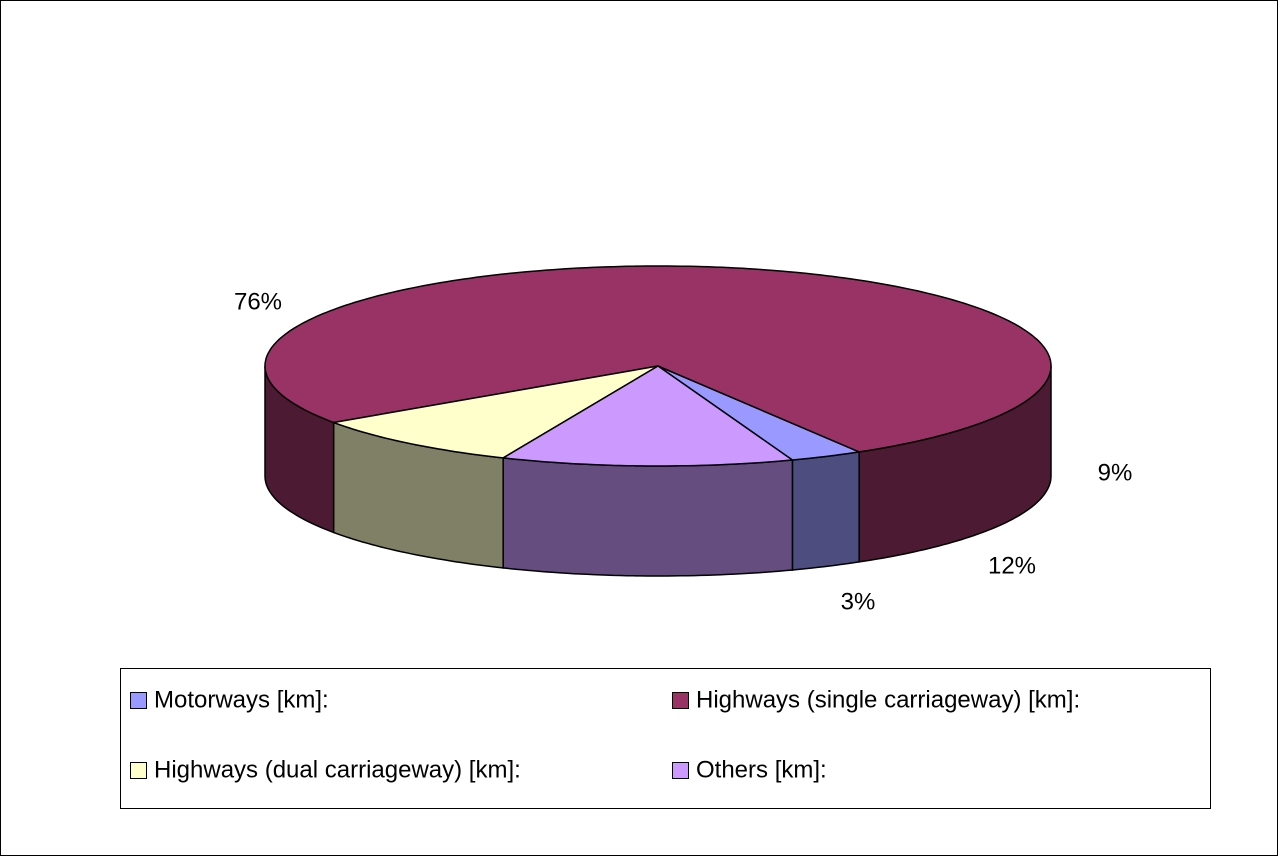  Describe the element at coordinates (1115, 472) in the screenshot. I see `data-label: 9%` at that location.